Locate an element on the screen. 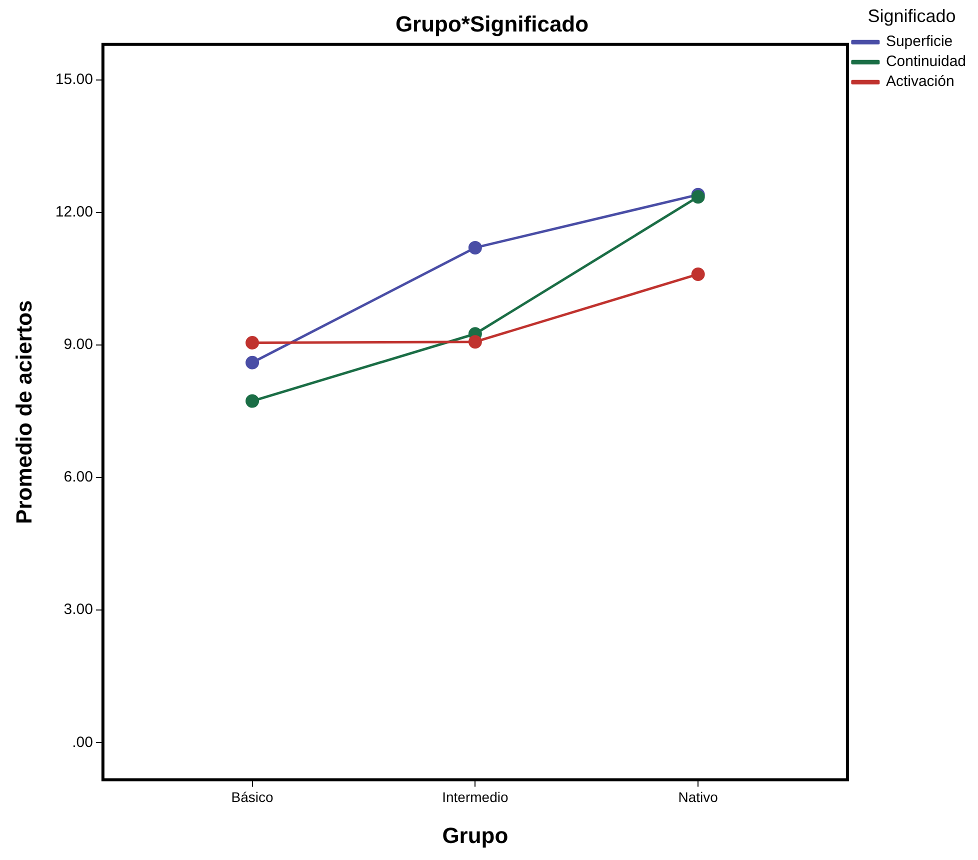 This screenshot has height=860, width=978. y-tick-label: 12.00 is located at coordinates (74, 211).